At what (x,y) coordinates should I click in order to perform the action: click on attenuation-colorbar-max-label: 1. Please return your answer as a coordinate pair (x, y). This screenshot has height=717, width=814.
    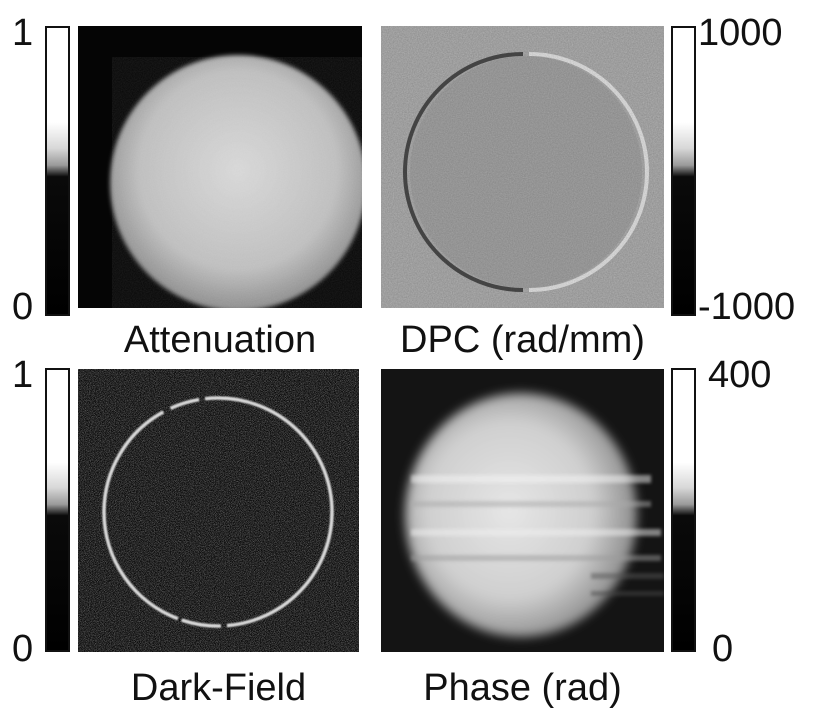
    Looking at the image, I should click on (23, 33).